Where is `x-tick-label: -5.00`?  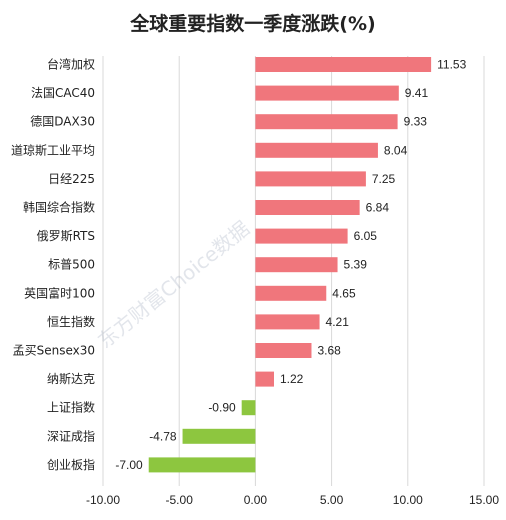
x-tick-label: -5.00 is located at coordinates (180, 500).